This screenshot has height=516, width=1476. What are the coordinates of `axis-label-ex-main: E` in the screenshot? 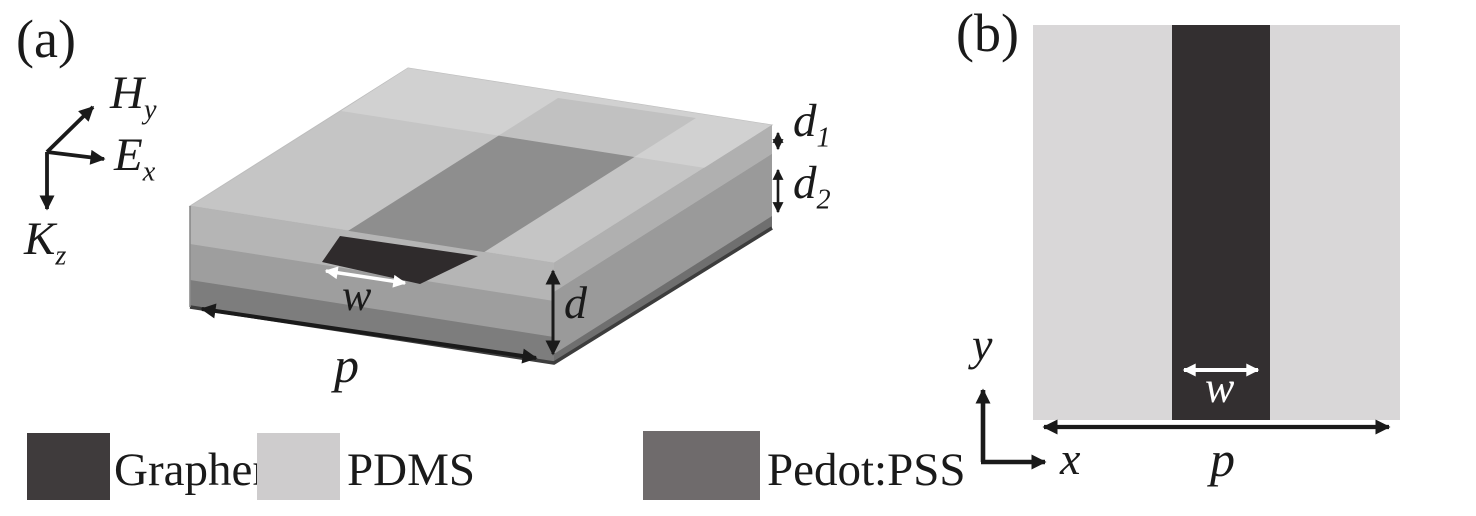 It's located at (128, 155).